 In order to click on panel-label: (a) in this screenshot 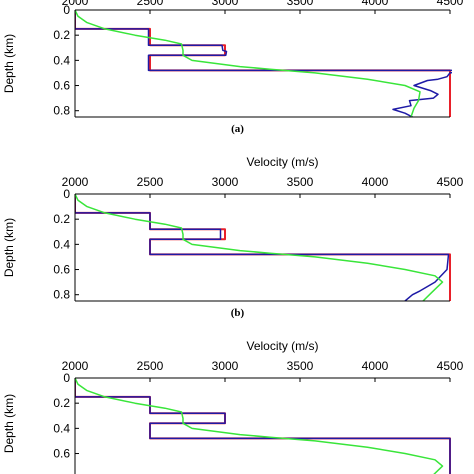, I will do `click(237, 129)`.